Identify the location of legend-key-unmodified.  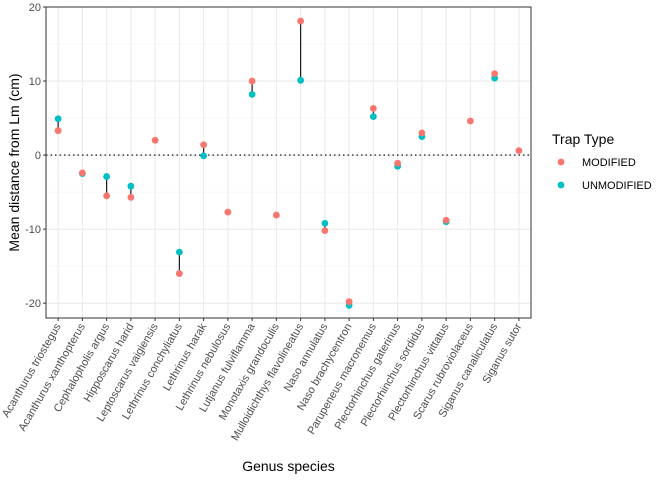
(561, 185).